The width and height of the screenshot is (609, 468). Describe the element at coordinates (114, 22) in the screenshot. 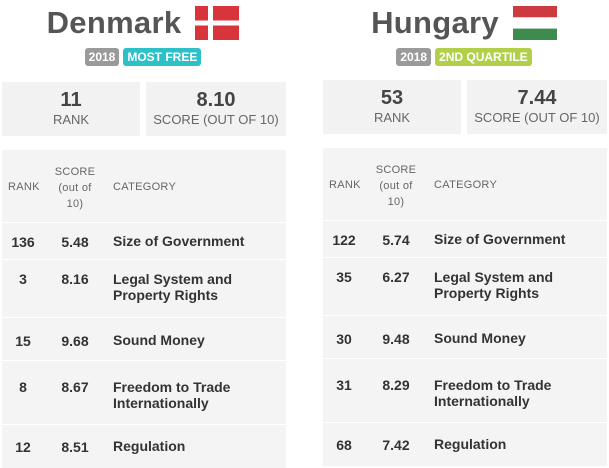

I see `country-name: Denmark` at that location.